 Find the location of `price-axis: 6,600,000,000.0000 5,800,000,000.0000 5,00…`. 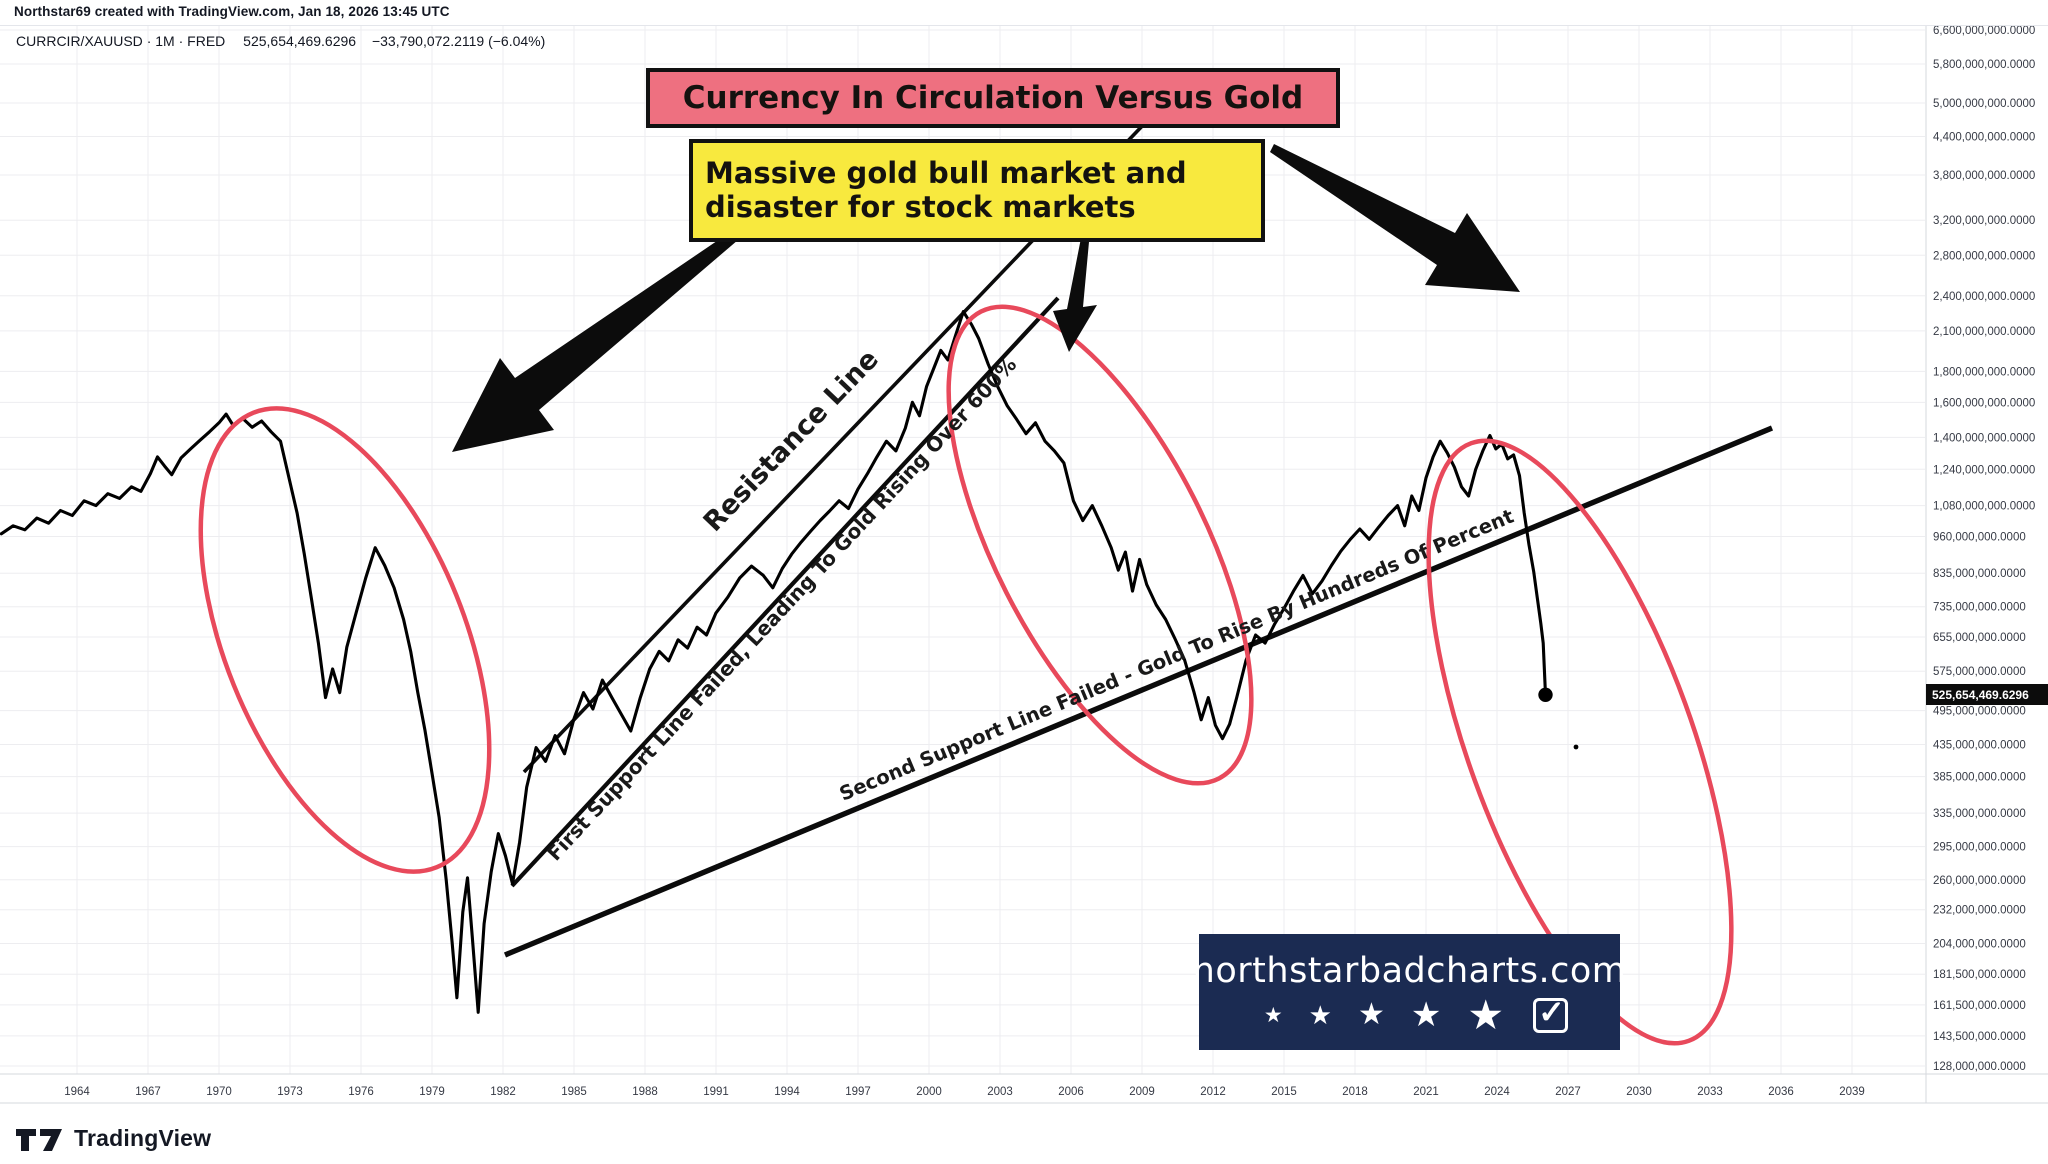

price-axis: 6,600,000,000.0000 5,800,000,000.0000 5,00… is located at coordinates (1984, 549).